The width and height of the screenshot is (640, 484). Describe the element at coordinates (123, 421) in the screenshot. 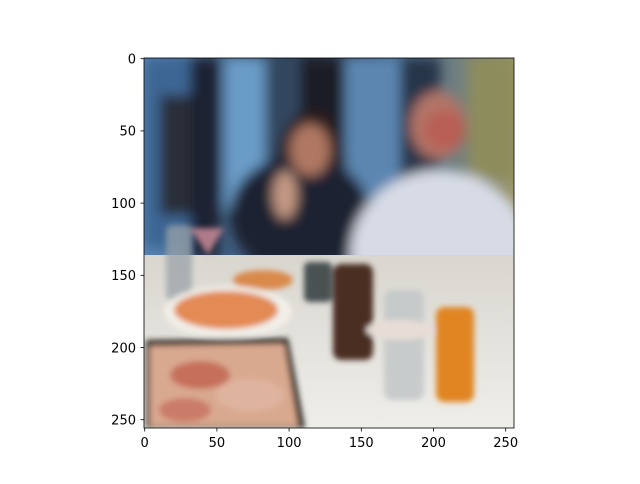

I see `y-tick-label: 250` at that location.